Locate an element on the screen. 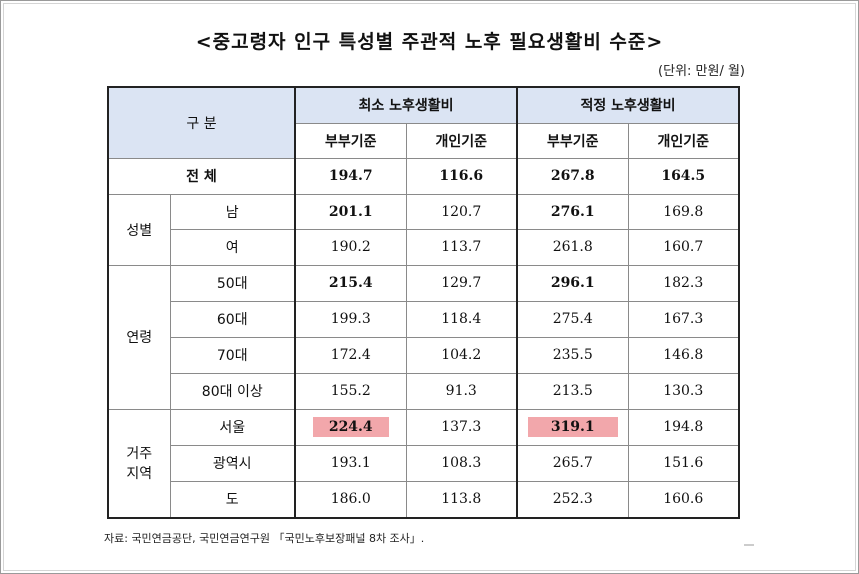 The image size is (859, 574). table-cell: 130.3 is located at coordinates (683, 391).